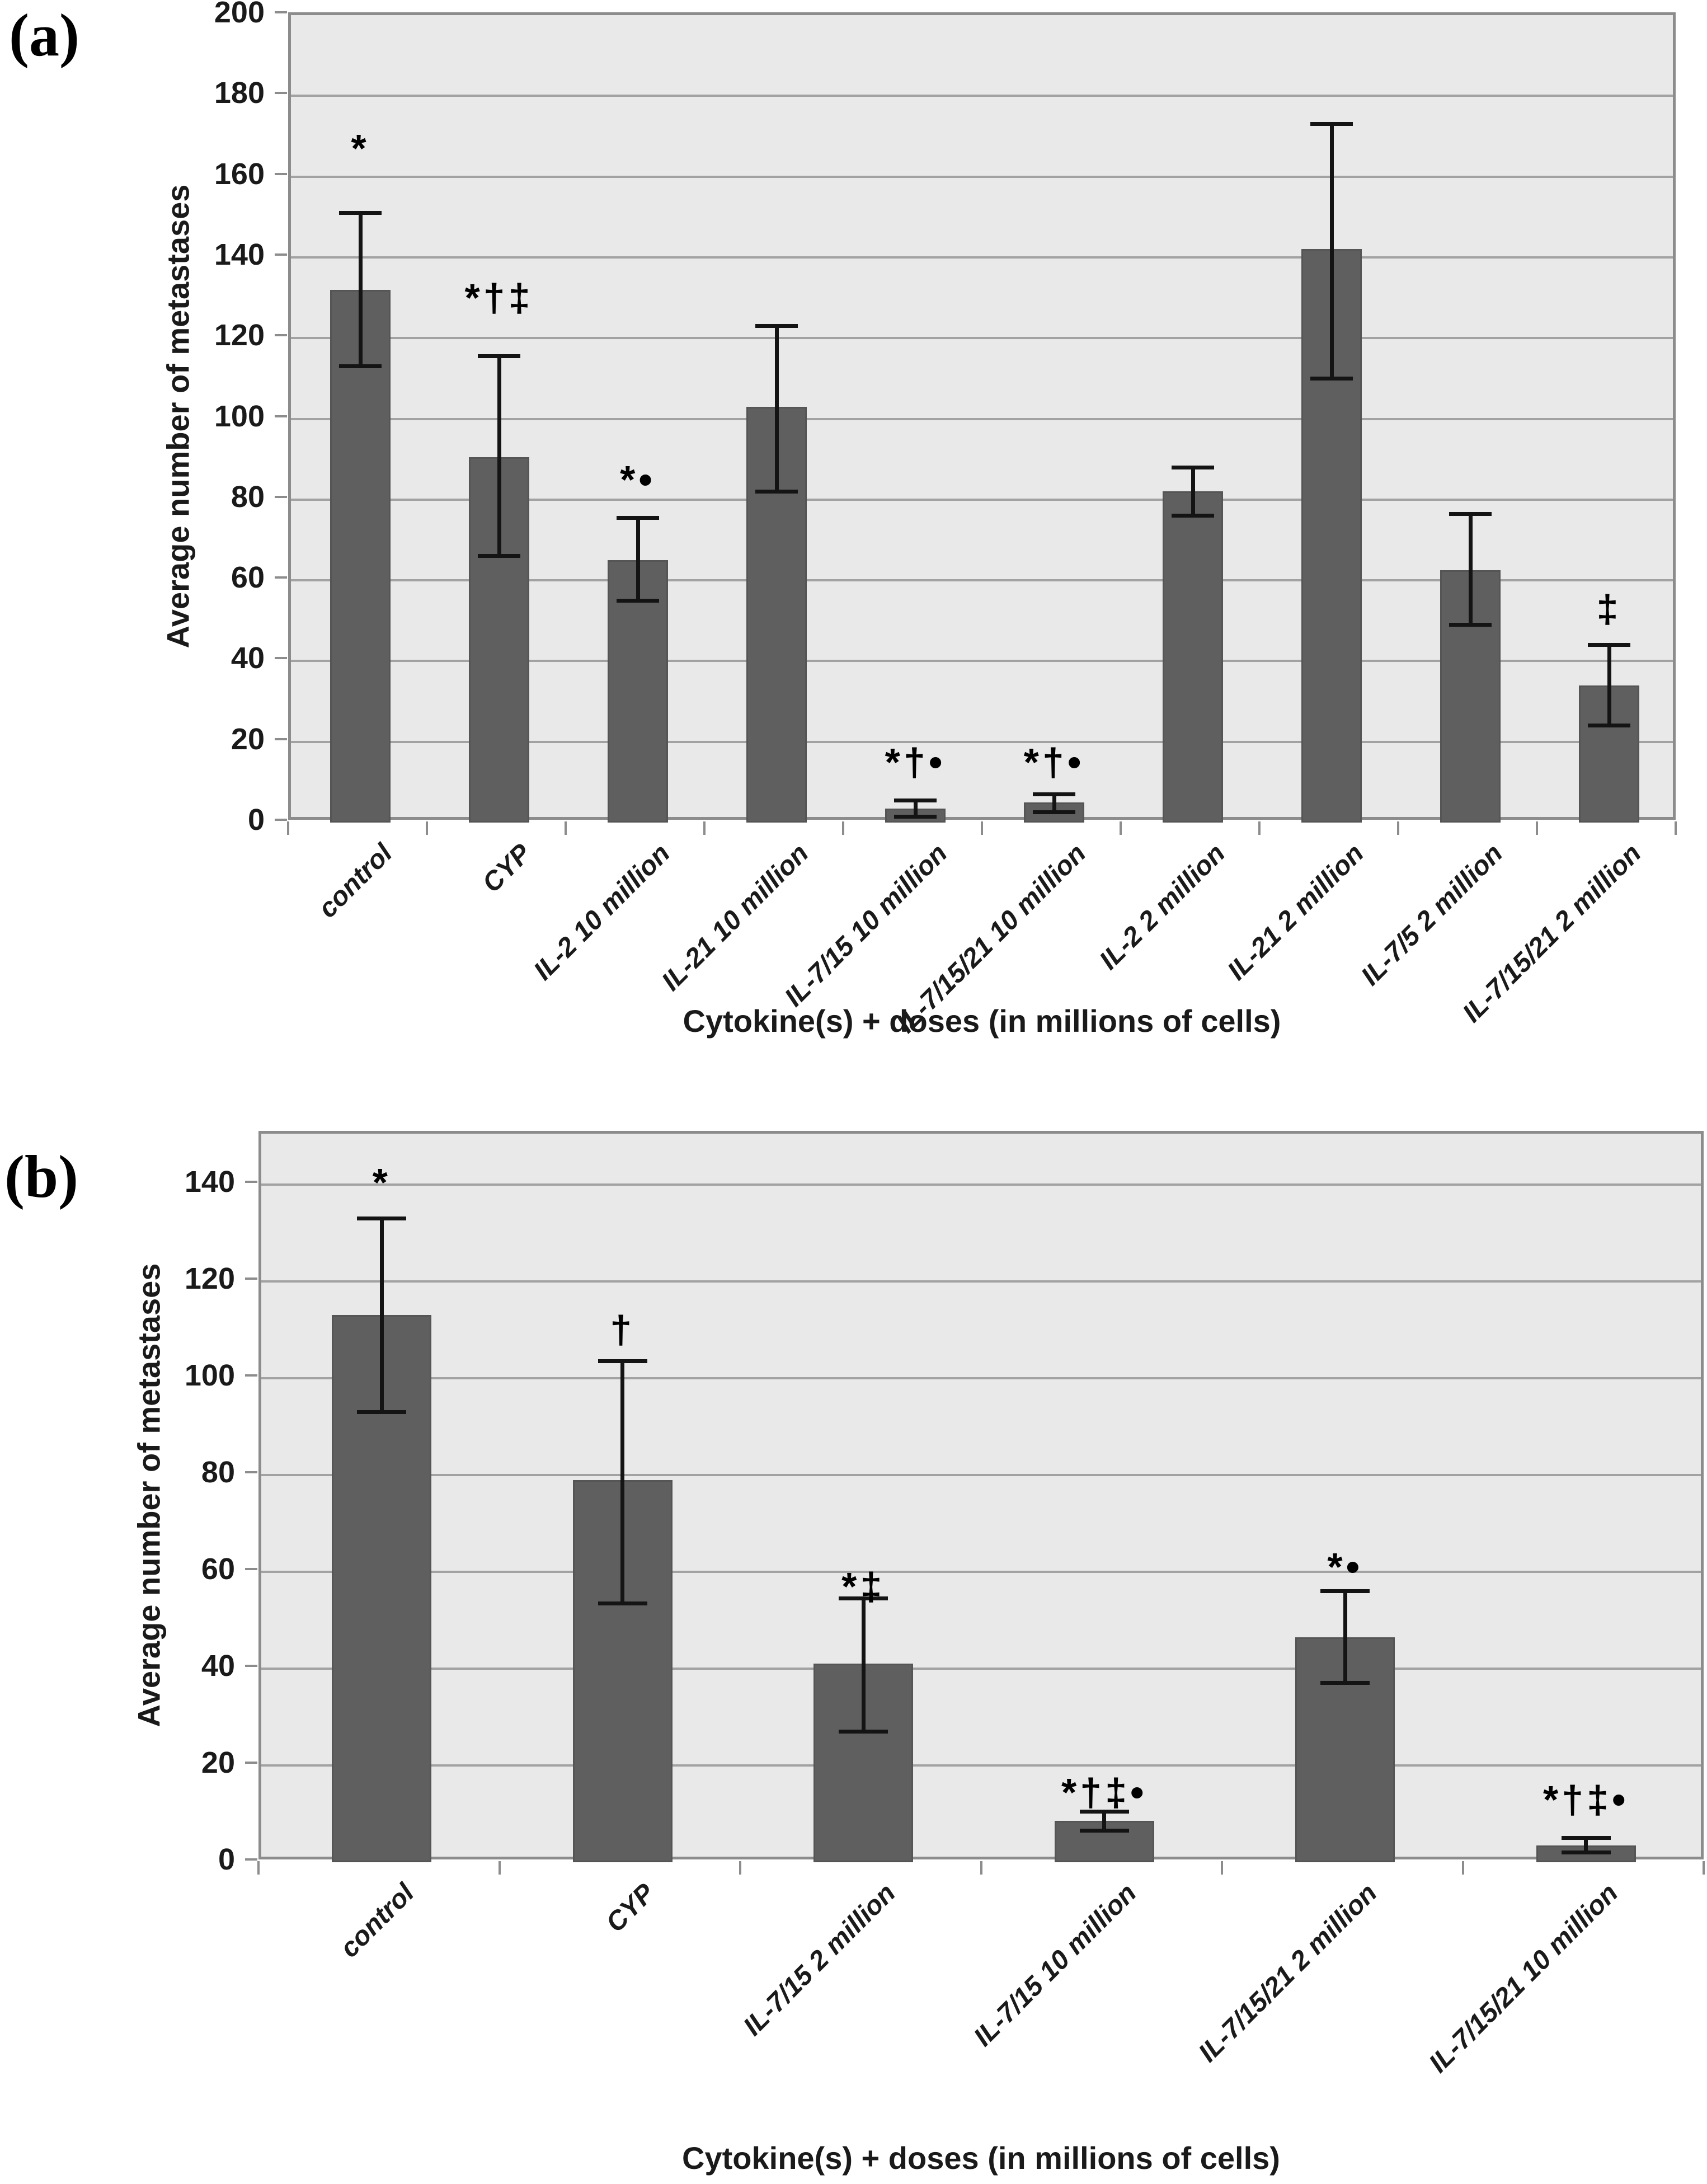 The image size is (1707, 2184). Describe the element at coordinates (864, 1586) in the screenshot. I see `significance-annotation: *‡` at that location.